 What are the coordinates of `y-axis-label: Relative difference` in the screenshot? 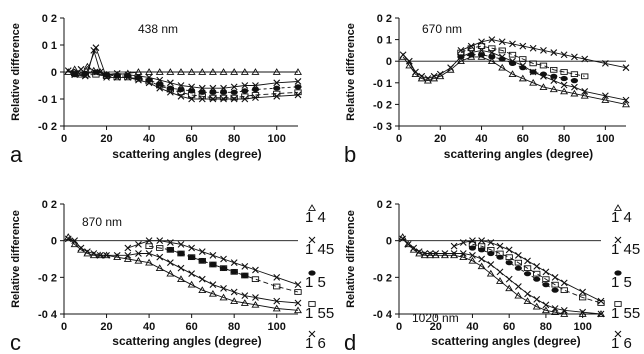 It's located at (16, 259).